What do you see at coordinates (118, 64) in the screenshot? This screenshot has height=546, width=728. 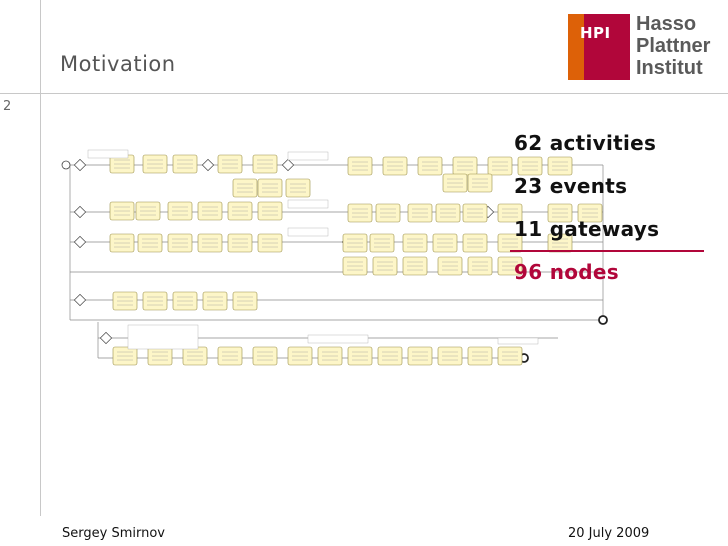 I see `slide-title: Motivation` at bounding box center [118, 64].